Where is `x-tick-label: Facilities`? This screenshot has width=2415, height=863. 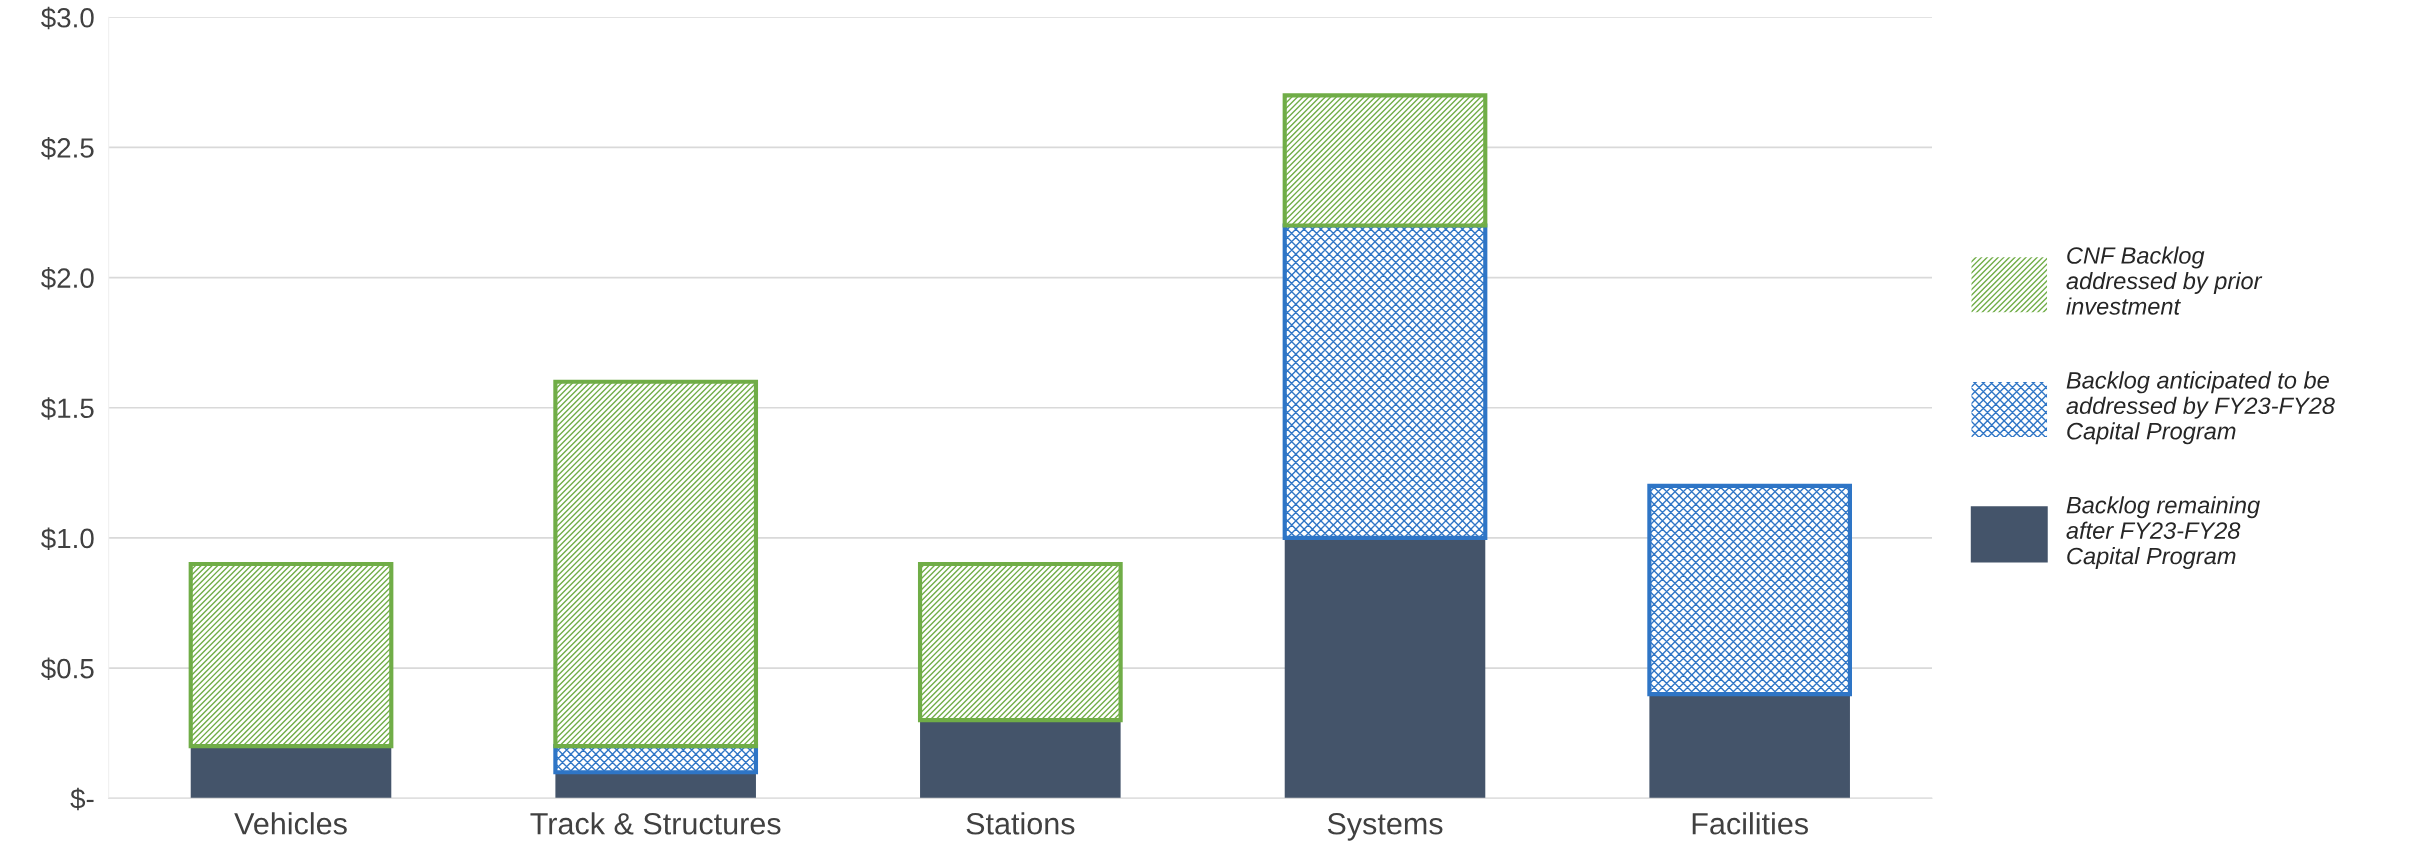 x-tick-label: Facilities is located at coordinates (1750, 823).